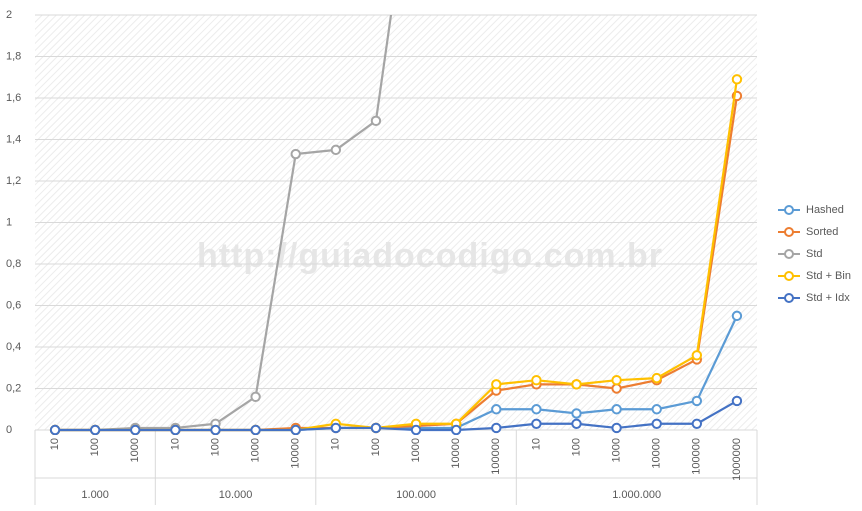 This screenshot has height=511, width=862. I want to click on y-tick-label: 1,4, so click(13, 139).